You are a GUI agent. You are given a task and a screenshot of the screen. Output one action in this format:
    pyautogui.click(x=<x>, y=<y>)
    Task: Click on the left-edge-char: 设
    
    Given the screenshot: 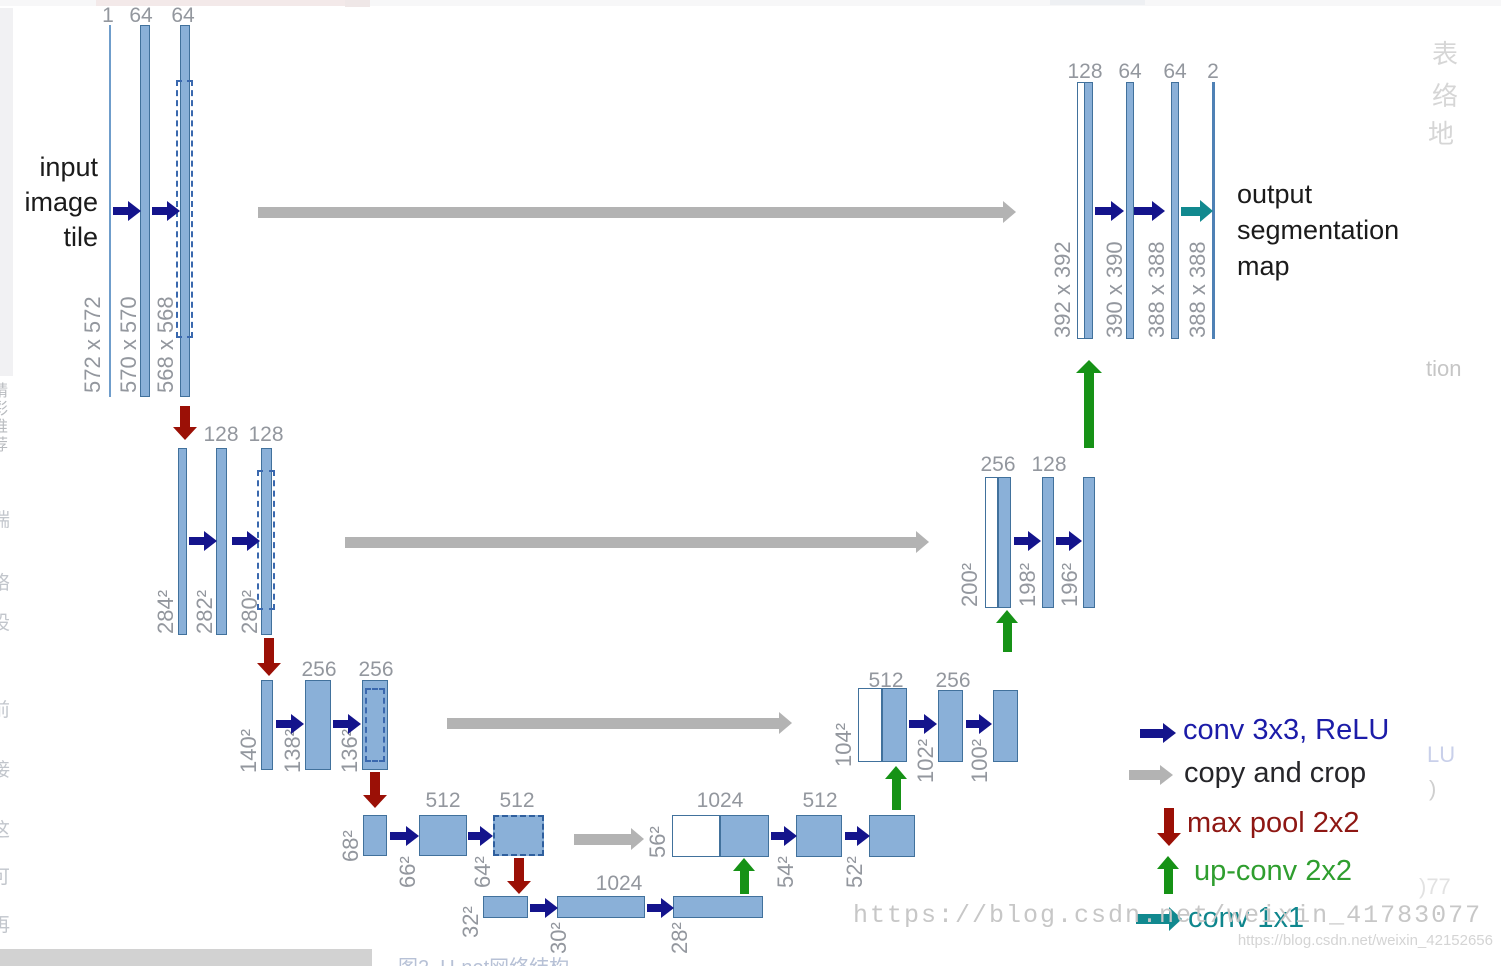 What is the action you would take?
    pyautogui.click(x=5, y=623)
    